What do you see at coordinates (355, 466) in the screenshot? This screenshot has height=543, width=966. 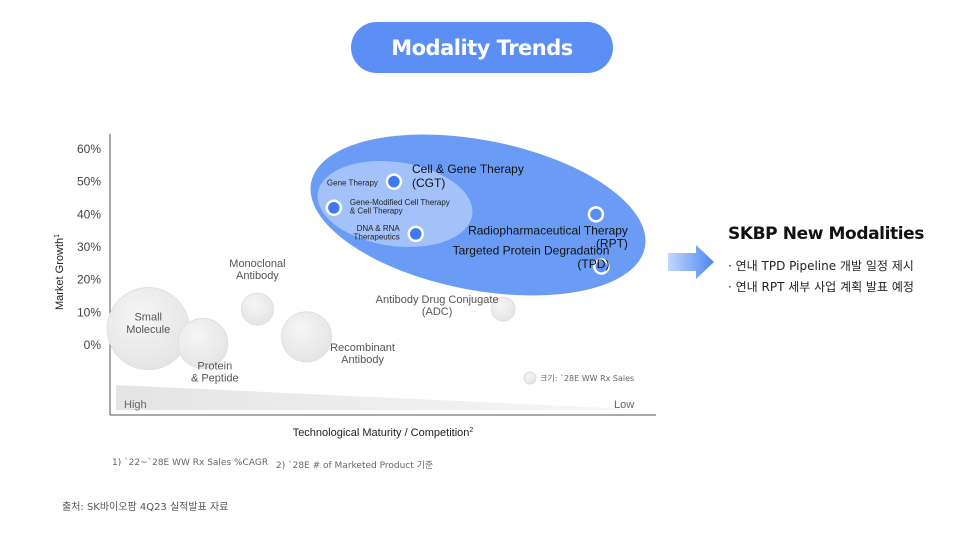 I see `footnote-2: 2) `28E # of Marketed Product 기준` at bounding box center [355, 466].